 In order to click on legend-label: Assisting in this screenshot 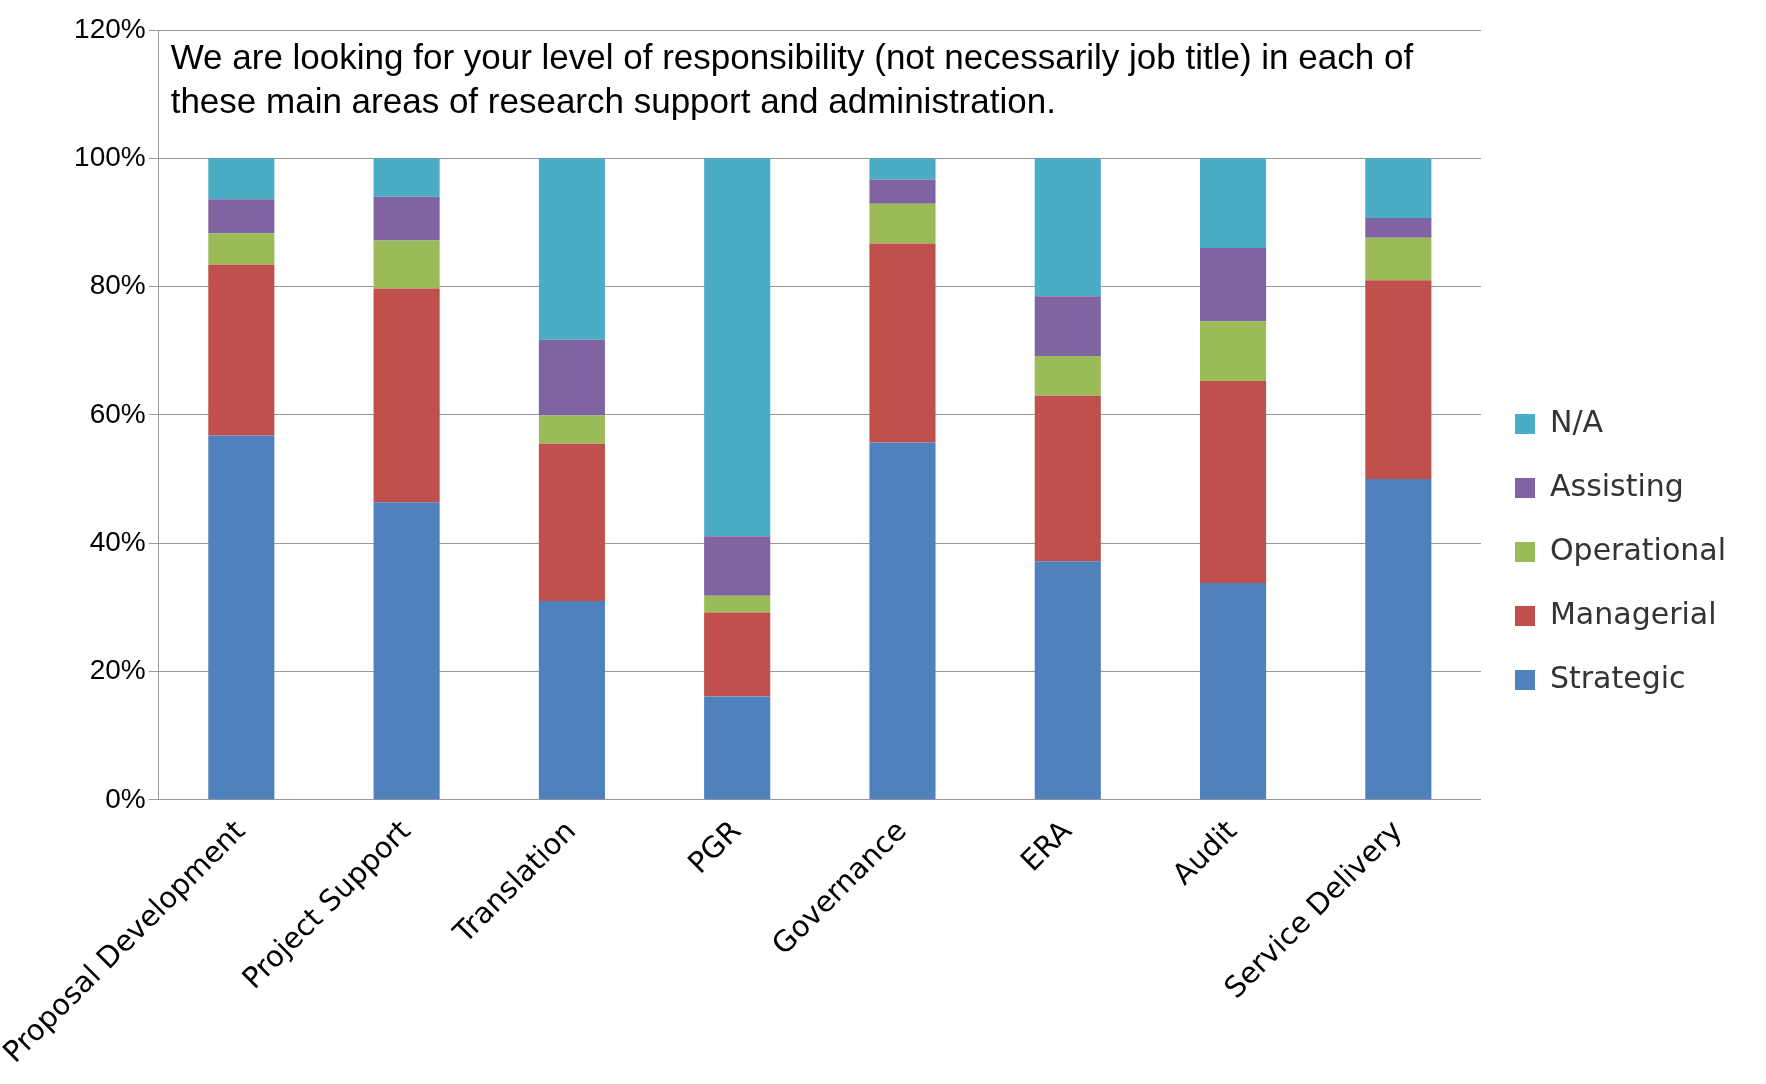, I will do `click(1616, 485)`.